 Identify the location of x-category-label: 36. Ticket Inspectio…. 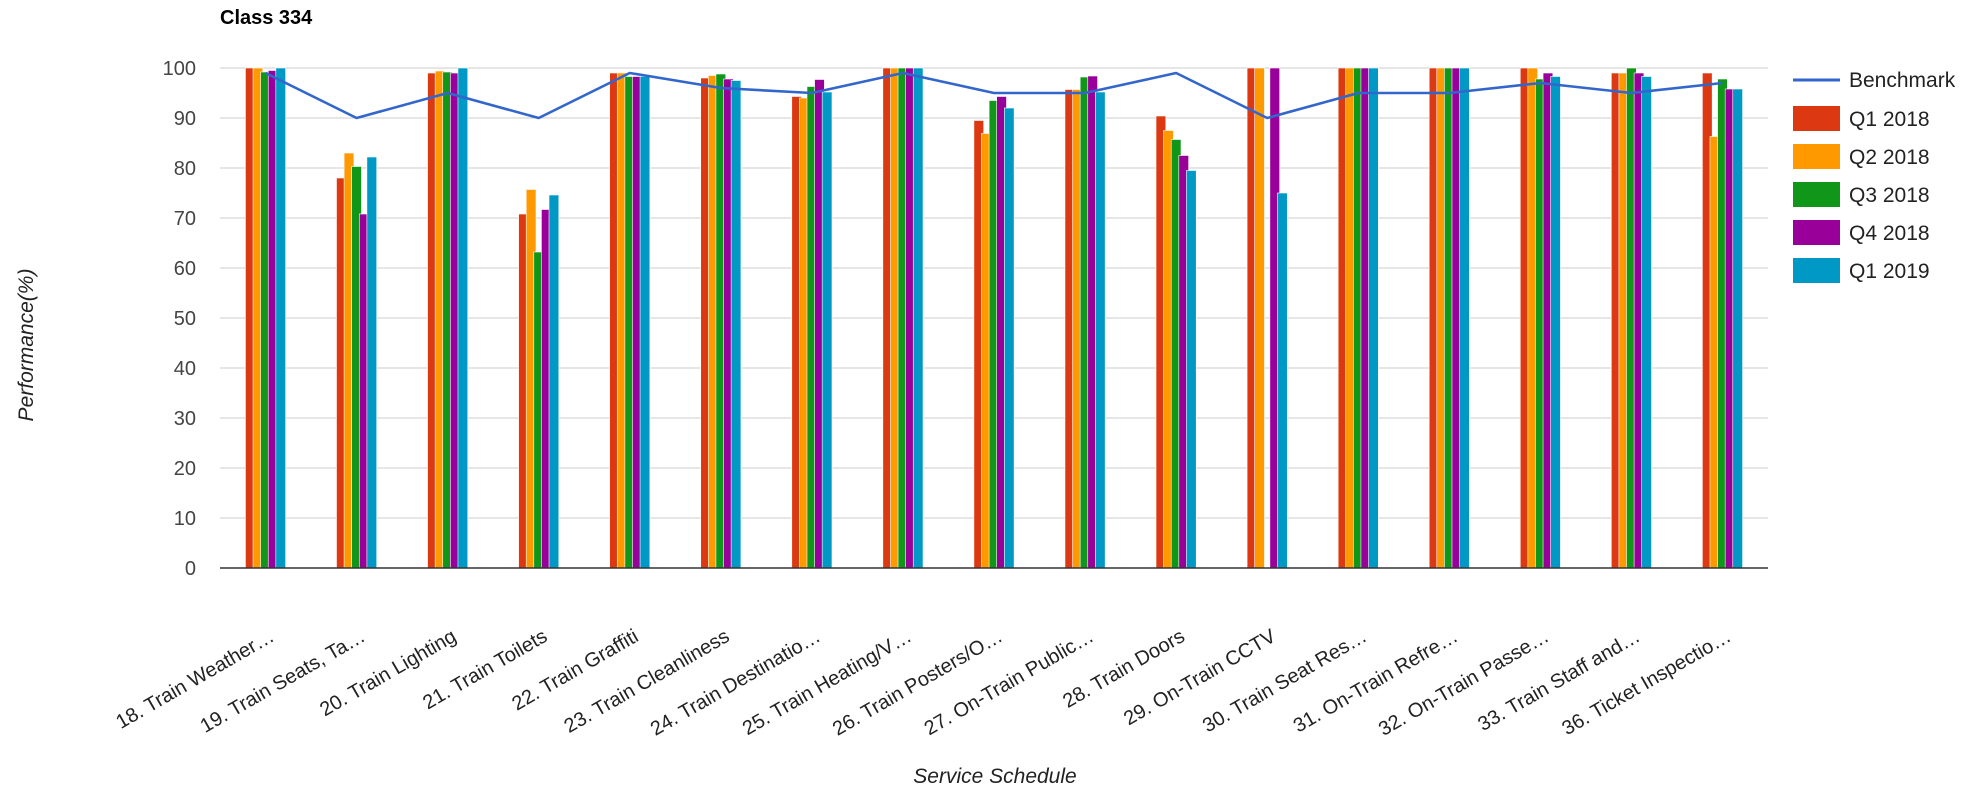
(1646, 682).